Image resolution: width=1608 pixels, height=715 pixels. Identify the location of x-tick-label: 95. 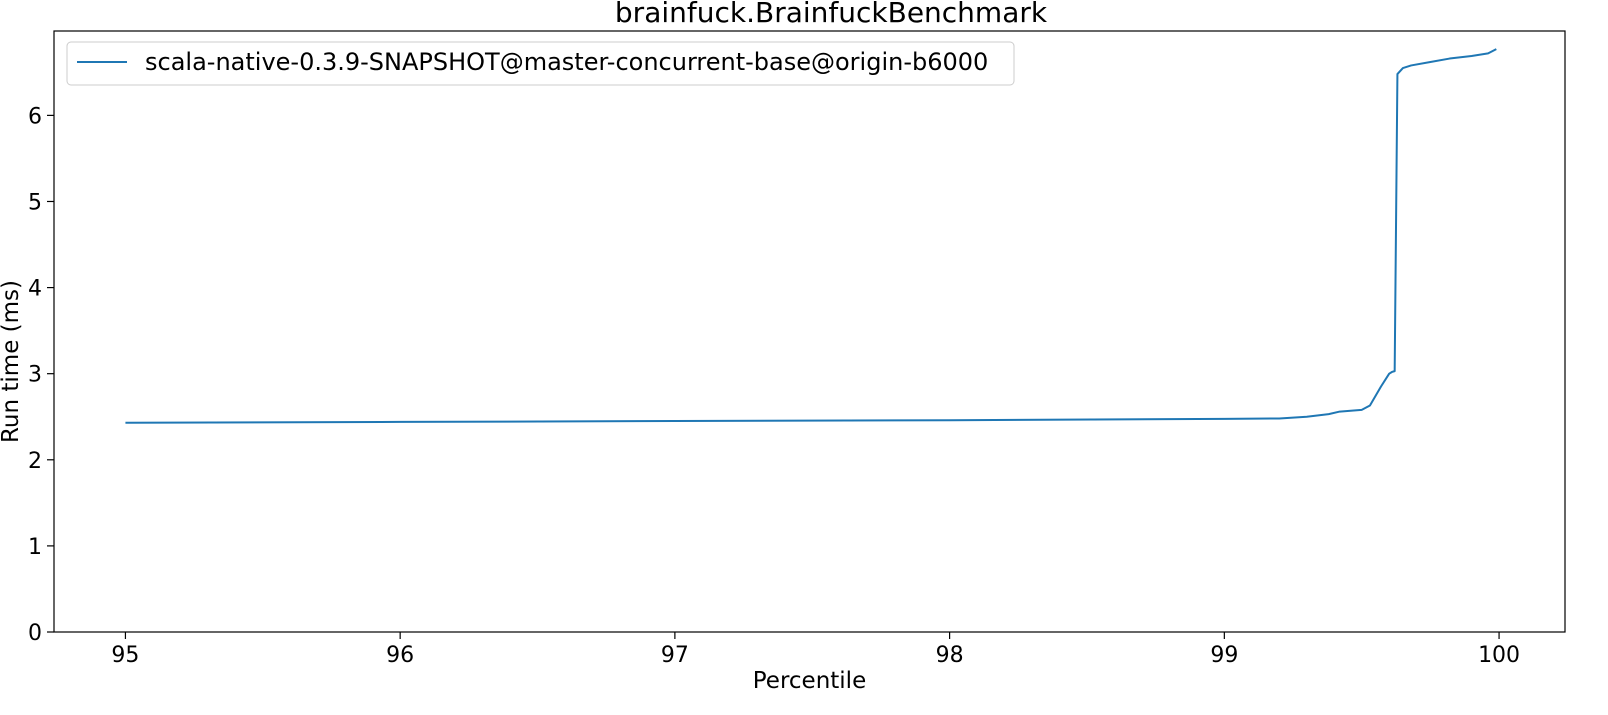
(125, 655).